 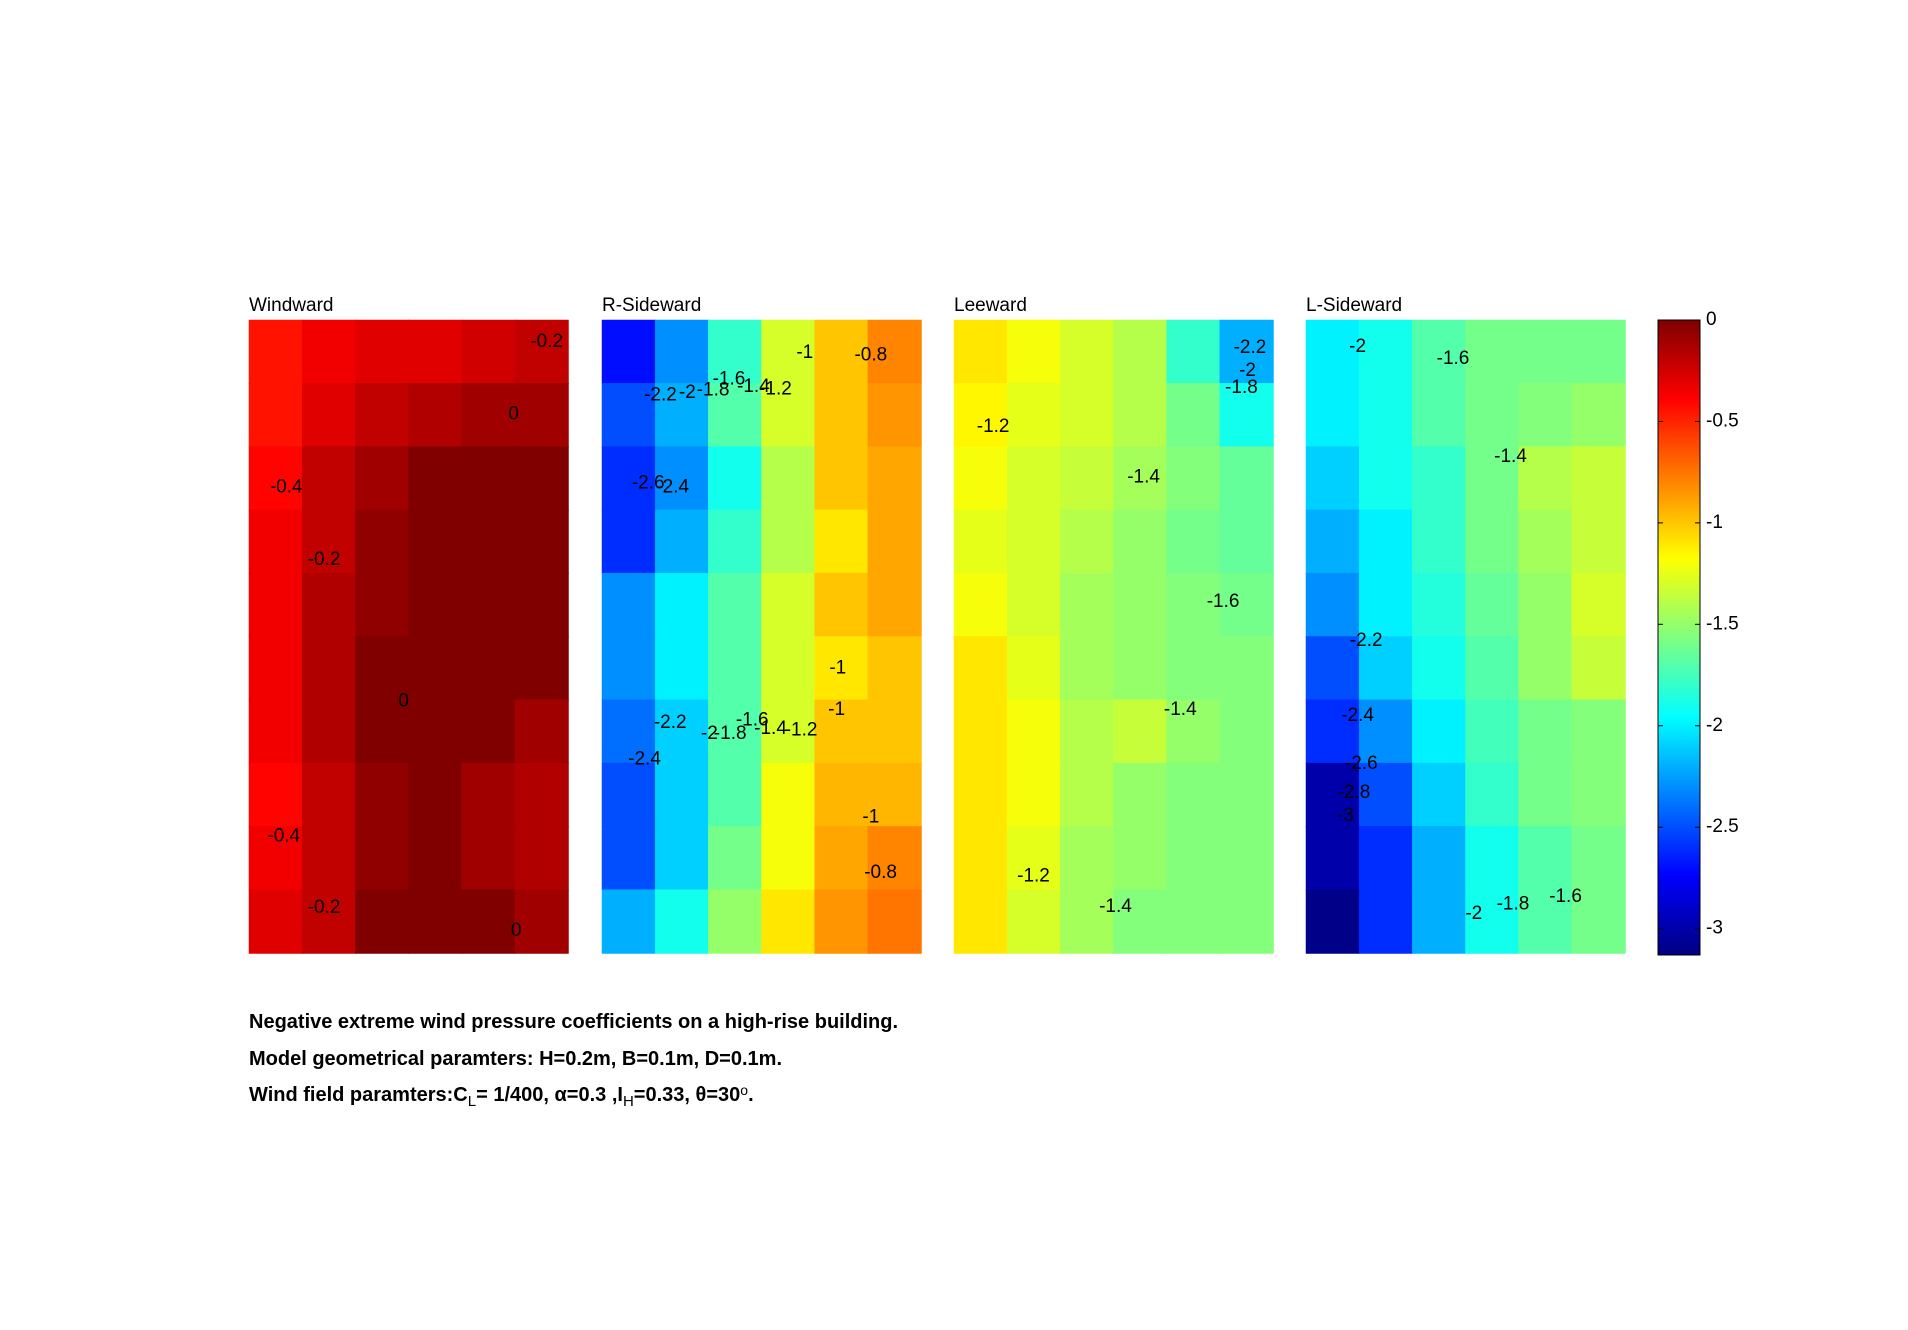 What do you see at coordinates (880, 872) in the screenshot?
I see `contour-label: -0.8` at bounding box center [880, 872].